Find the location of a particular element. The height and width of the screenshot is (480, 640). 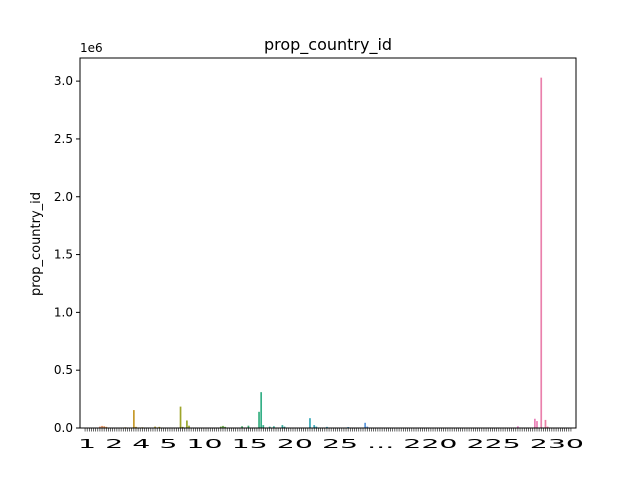

y-tick-label: 3.0 is located at coordinates (63, 81).